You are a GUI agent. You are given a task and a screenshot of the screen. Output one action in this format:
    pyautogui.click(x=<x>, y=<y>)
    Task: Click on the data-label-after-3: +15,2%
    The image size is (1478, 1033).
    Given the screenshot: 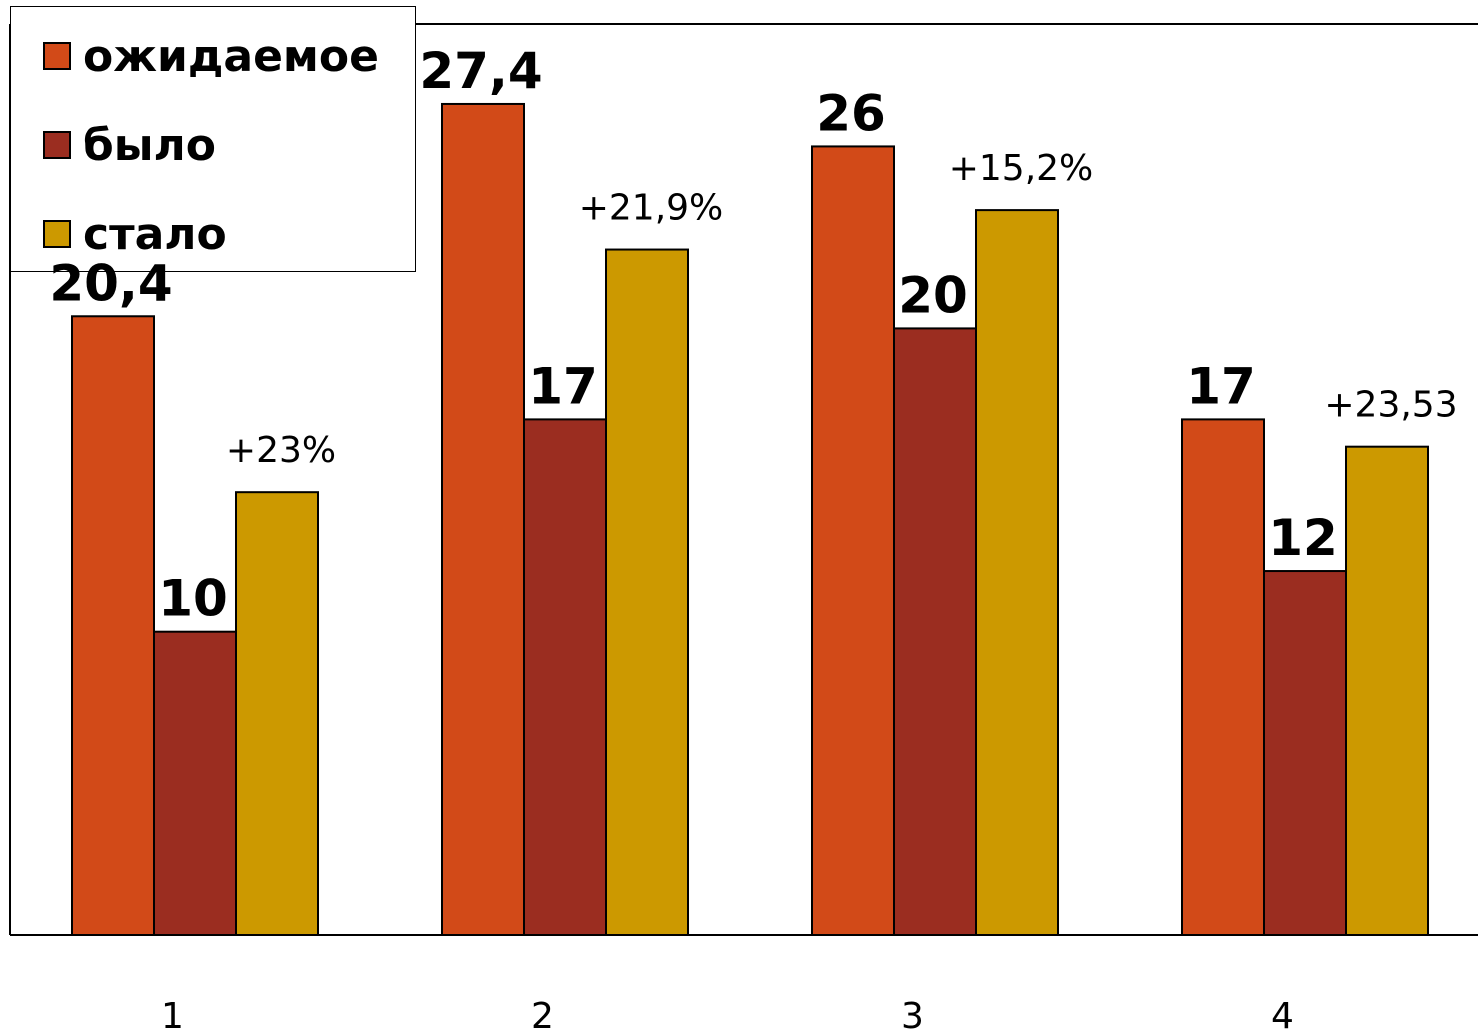 What is the action you would take?
    pyautogui.click(x=1021, y=168)
    